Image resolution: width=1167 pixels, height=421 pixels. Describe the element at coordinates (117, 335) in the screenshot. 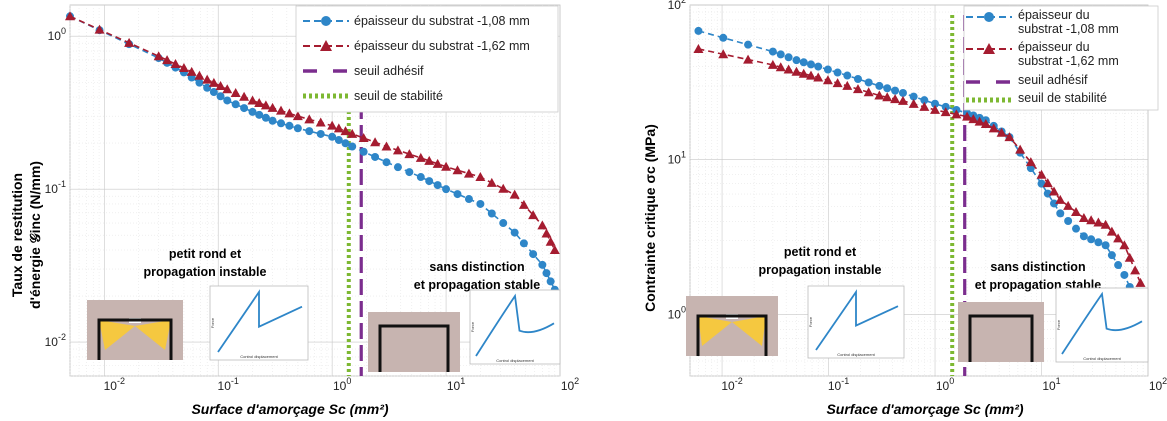

I see `crack-zone-left` at that location.